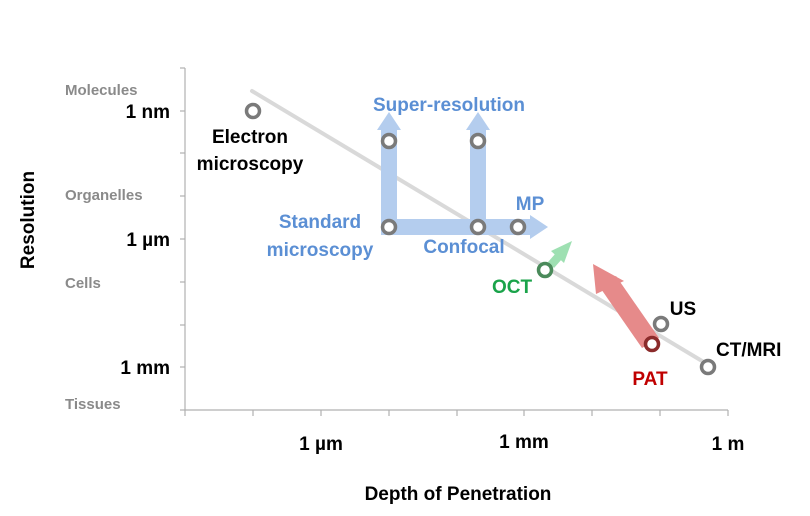 The image size is (810, 516). Describe the element at coordinates (253, 111) in the screenshot. I see `electron-microscopy-marker` at that location.